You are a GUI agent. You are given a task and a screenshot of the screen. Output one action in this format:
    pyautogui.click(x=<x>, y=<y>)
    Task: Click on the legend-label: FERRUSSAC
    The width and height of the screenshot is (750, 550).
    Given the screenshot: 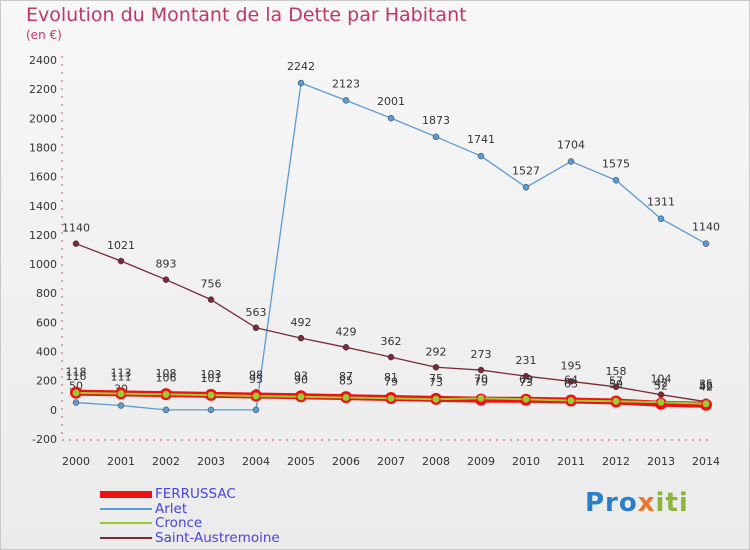 What is the action you would take?
    pyautogui.click(x=195, y=494)
    